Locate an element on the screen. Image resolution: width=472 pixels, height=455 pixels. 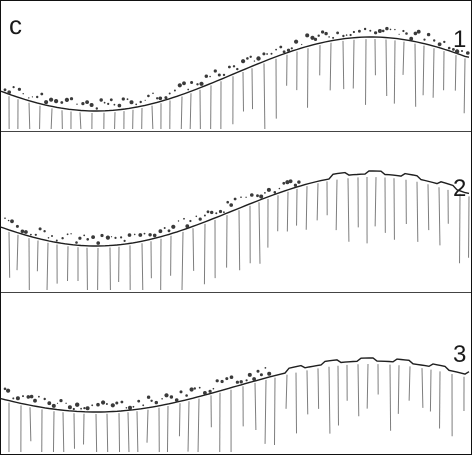
panel-divider is located at coordinates (236, 131).